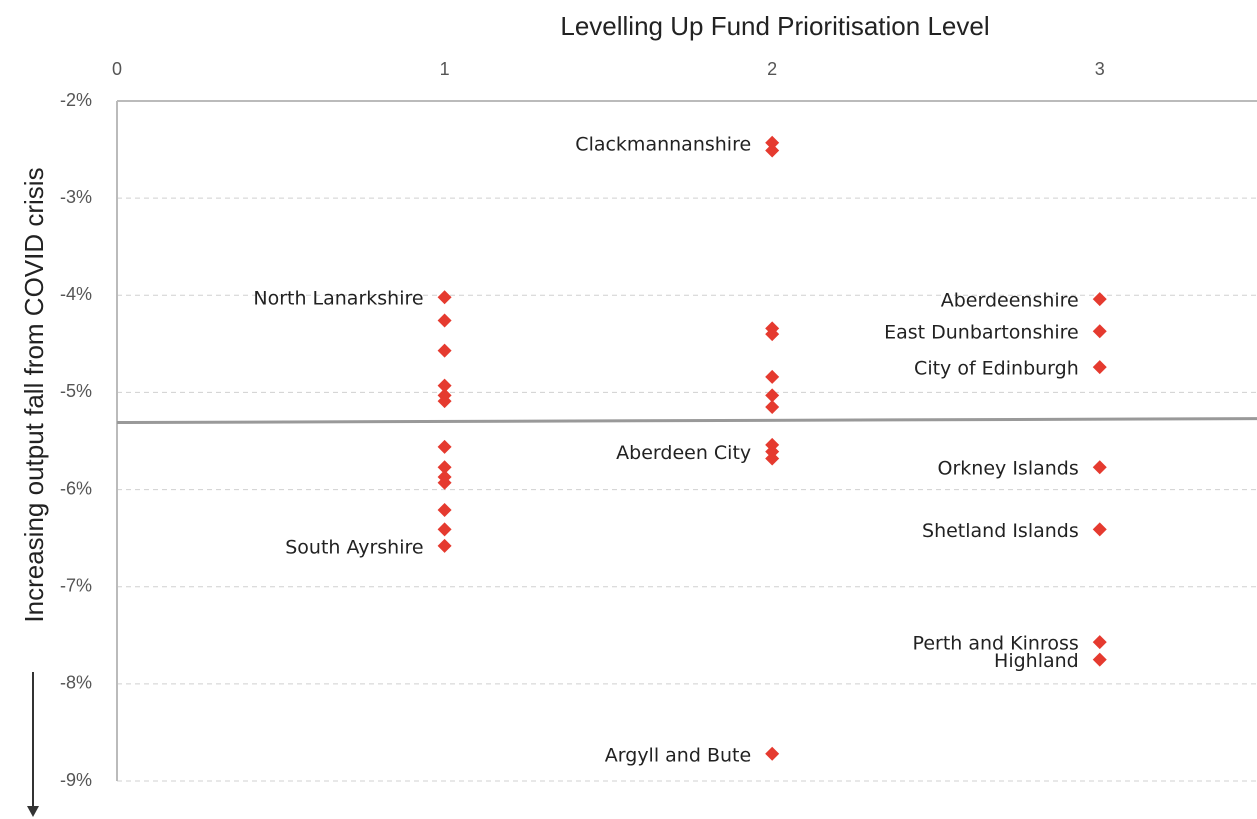  Describe the element at coordinates (33, 811) in the screenshot. I see `arrow-head` at that location.